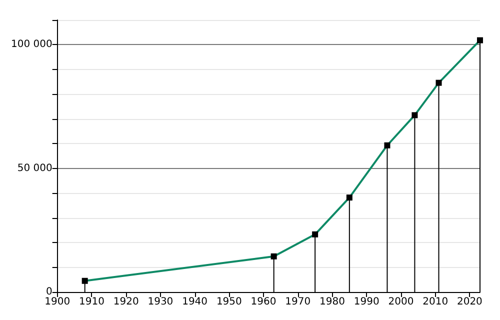 The width and height of the screenshot is (500, 320). Describe the element at coordinates (126, 302) in the screenshot. I see `x-tick-label: 1920` at that location.